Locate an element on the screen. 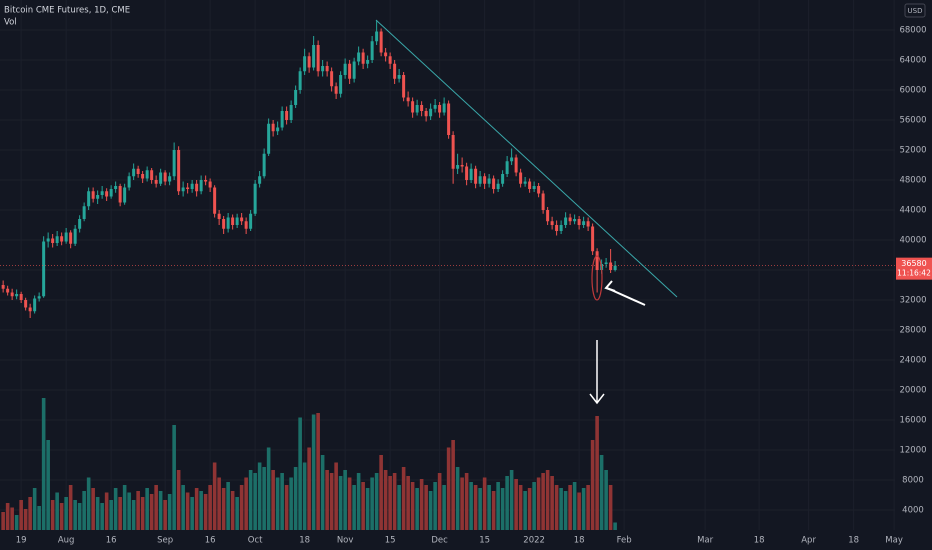 The width and height of the screenshot is (932, 550). y-tick-label: 8000 is located at coordinates (913, 480).